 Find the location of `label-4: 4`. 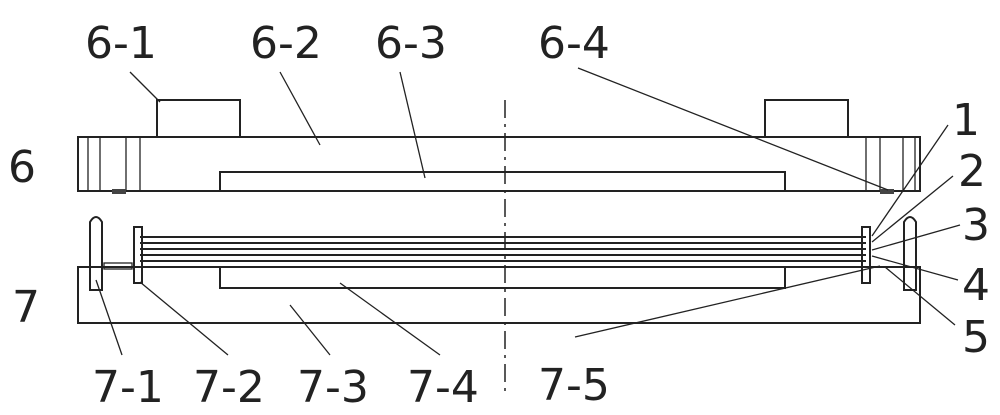

label-4: 4 is located at coordinates (976, 285).